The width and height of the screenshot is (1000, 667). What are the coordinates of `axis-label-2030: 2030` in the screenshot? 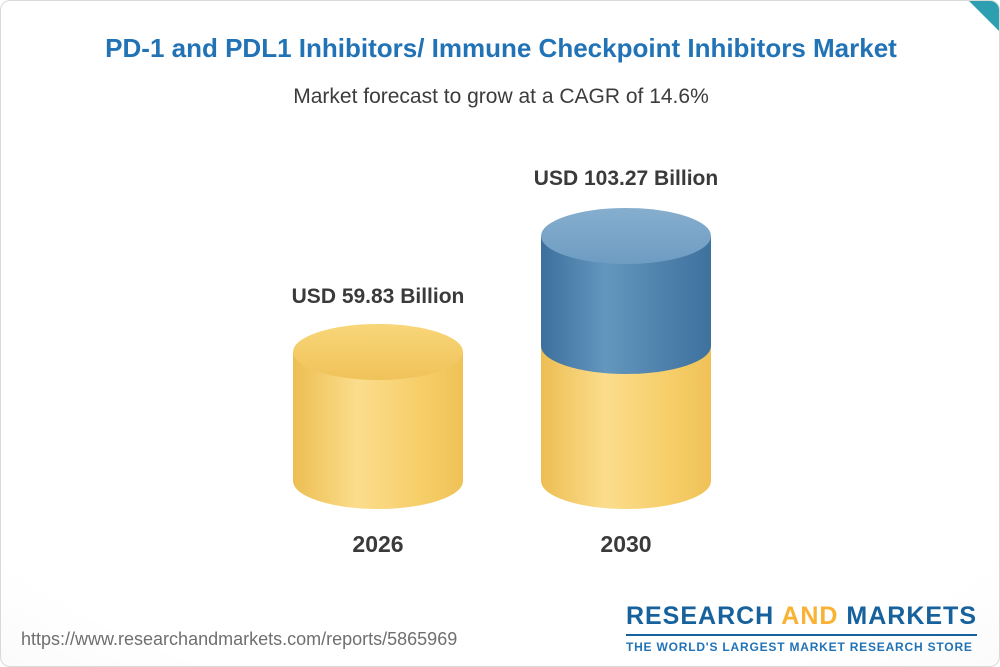 It's located at (626, 544).